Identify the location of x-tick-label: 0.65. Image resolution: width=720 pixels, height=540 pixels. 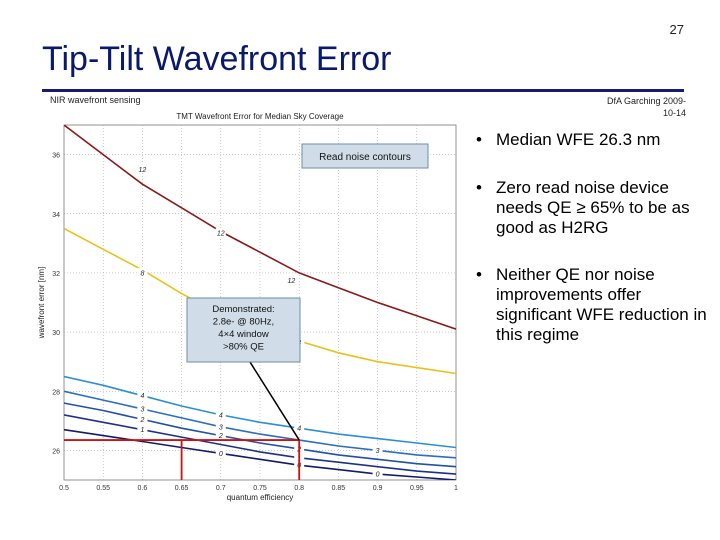
(182, 488).